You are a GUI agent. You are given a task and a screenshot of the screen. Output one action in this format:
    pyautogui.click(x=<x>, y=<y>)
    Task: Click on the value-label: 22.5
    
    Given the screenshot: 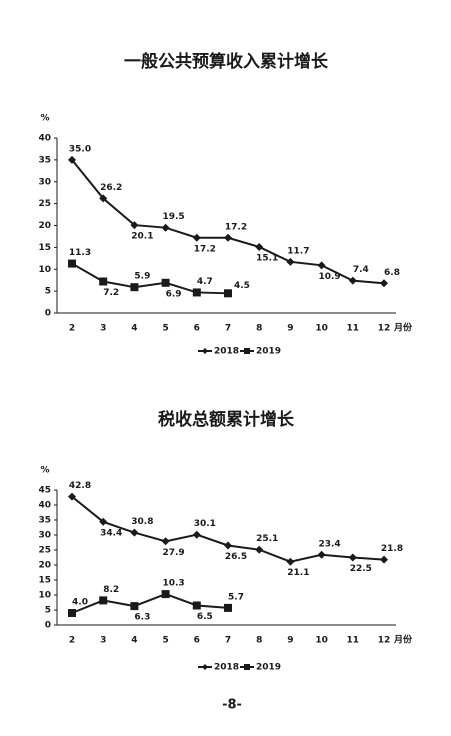 What is the action you would take?
    pyautogui.click(x=361, y=569)
    